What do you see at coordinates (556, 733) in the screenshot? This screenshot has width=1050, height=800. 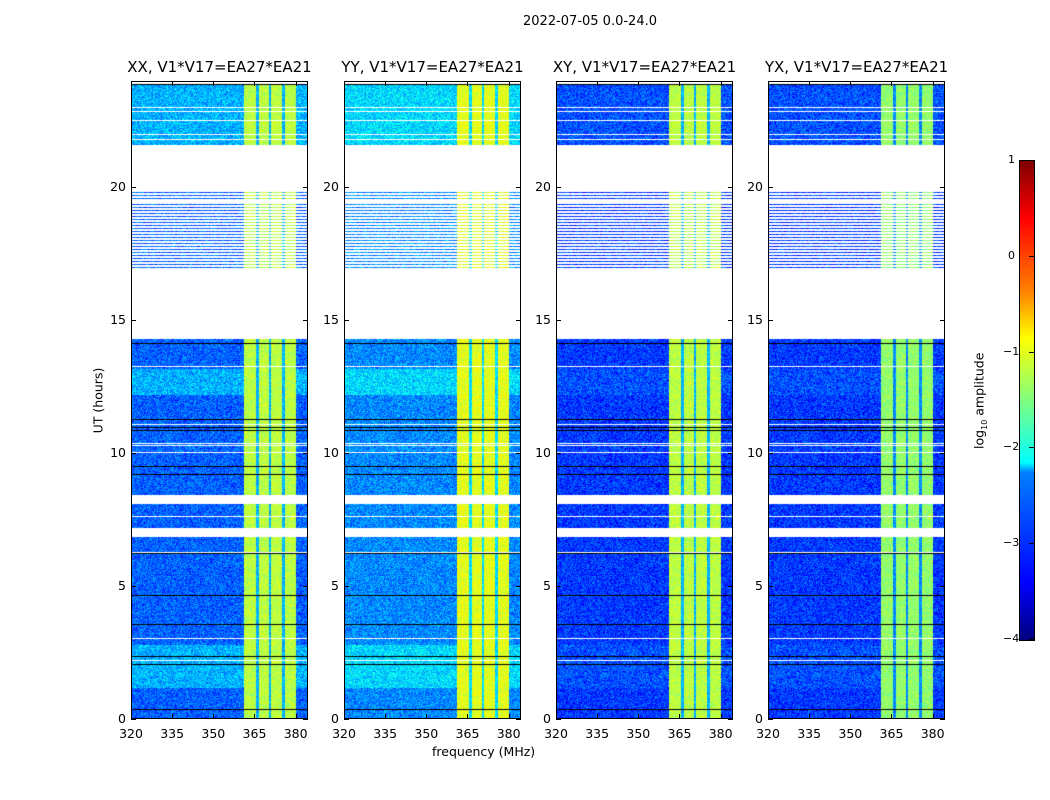 I see `x-tick-label: 320` at bounding box center [556, 733].